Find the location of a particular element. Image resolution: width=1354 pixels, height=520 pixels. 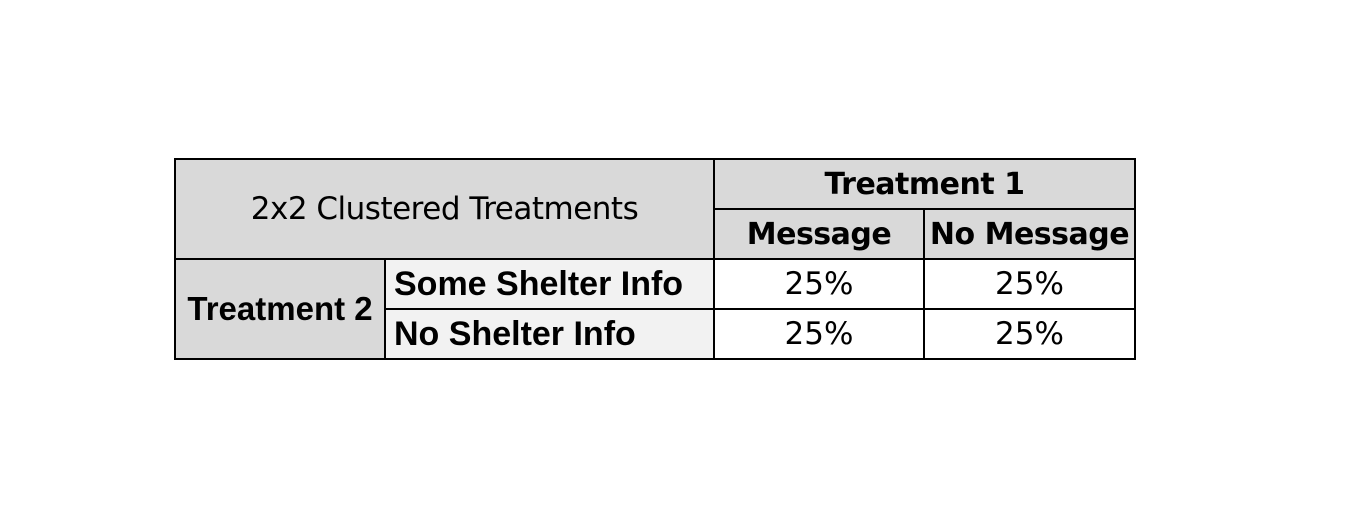

header-row-2: Message No Message is located at coordinates (655, 234).